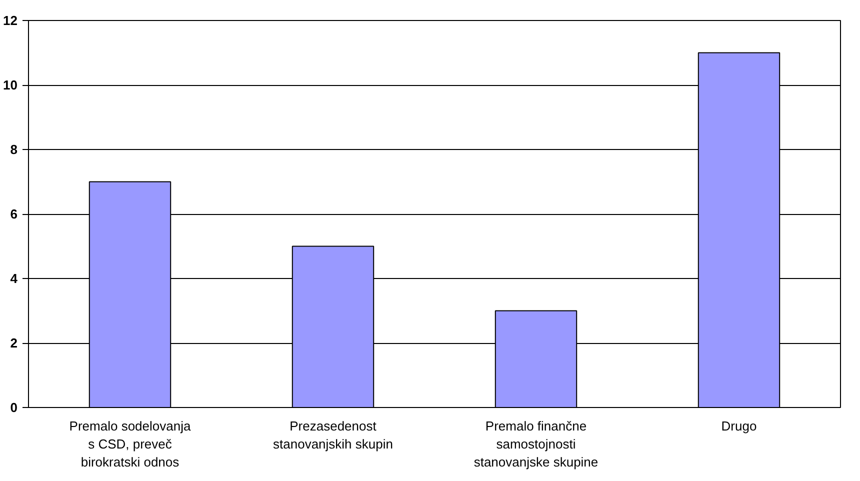 Image resolution: width=860 pixels, height=481 pixels. Describe the element at coordinates (14, 149) in the screenshot. I see `y-tick-label: 8` at that location.